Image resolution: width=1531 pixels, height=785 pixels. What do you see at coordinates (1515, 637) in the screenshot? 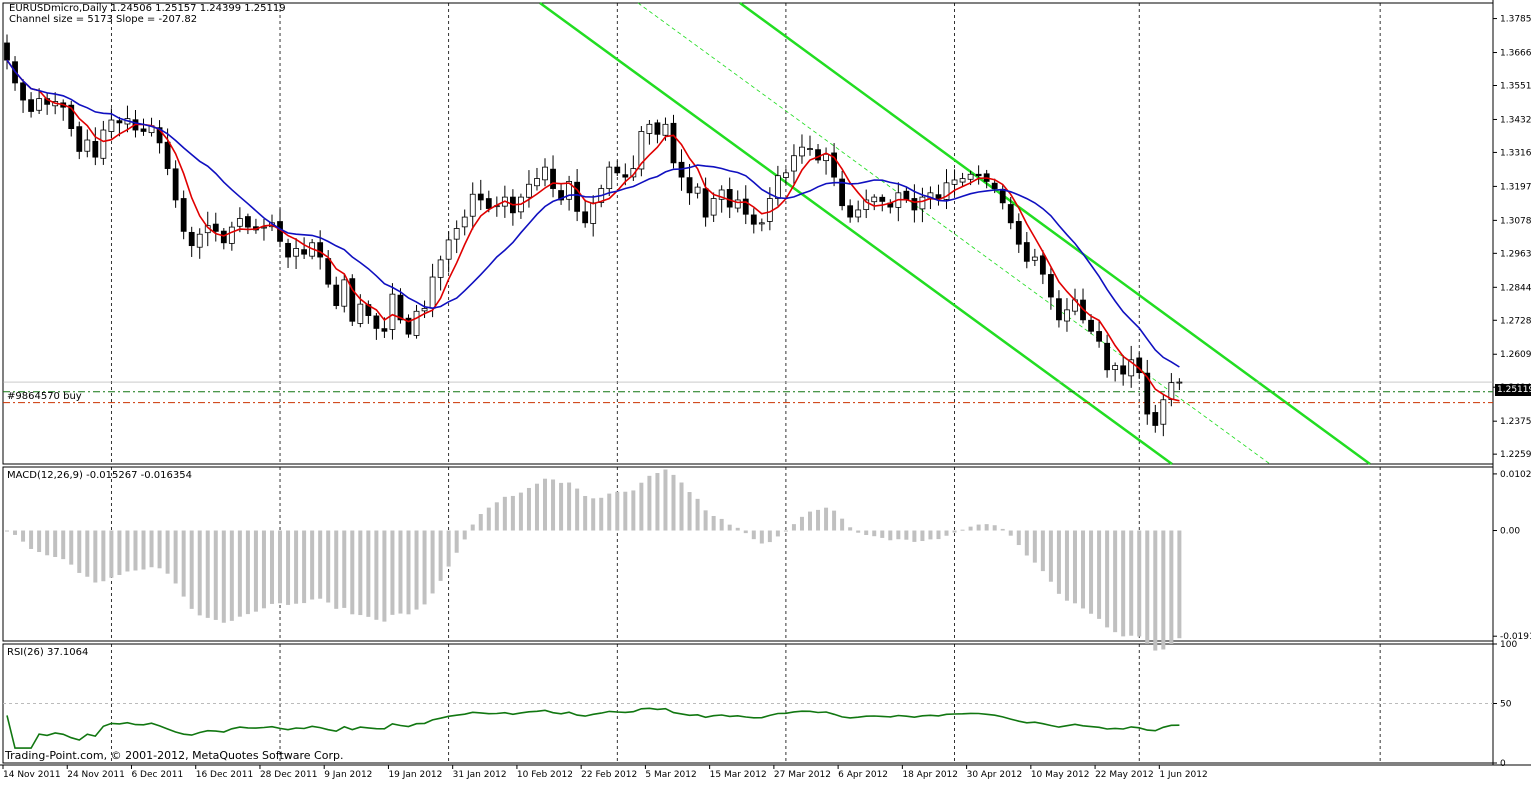
I see `macd-y-tick-label: -0.01913` at bounding box center [1515, 637].